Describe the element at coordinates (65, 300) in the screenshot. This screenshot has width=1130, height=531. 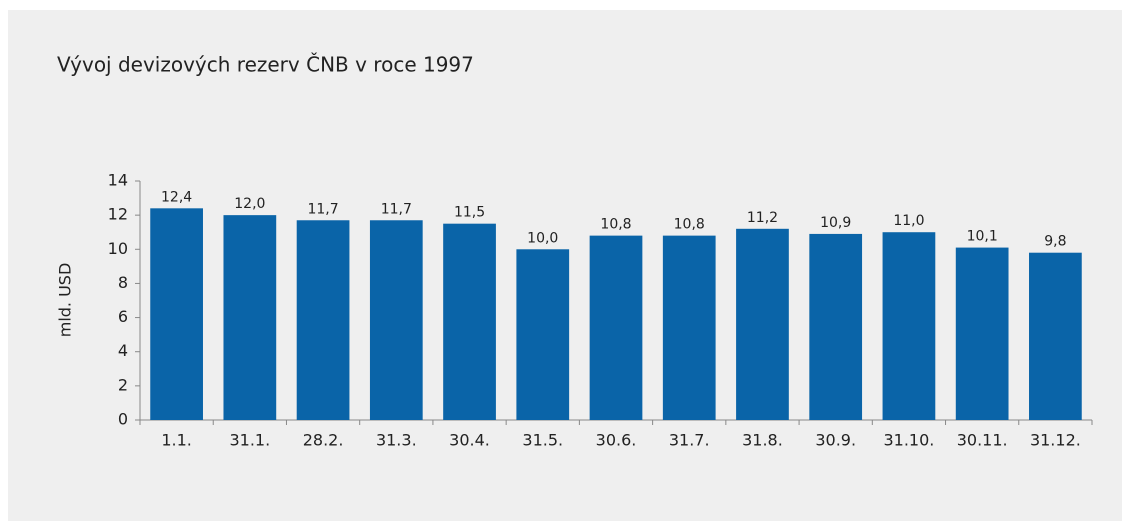
I see `y-axis-label: mld. USD` at that location.